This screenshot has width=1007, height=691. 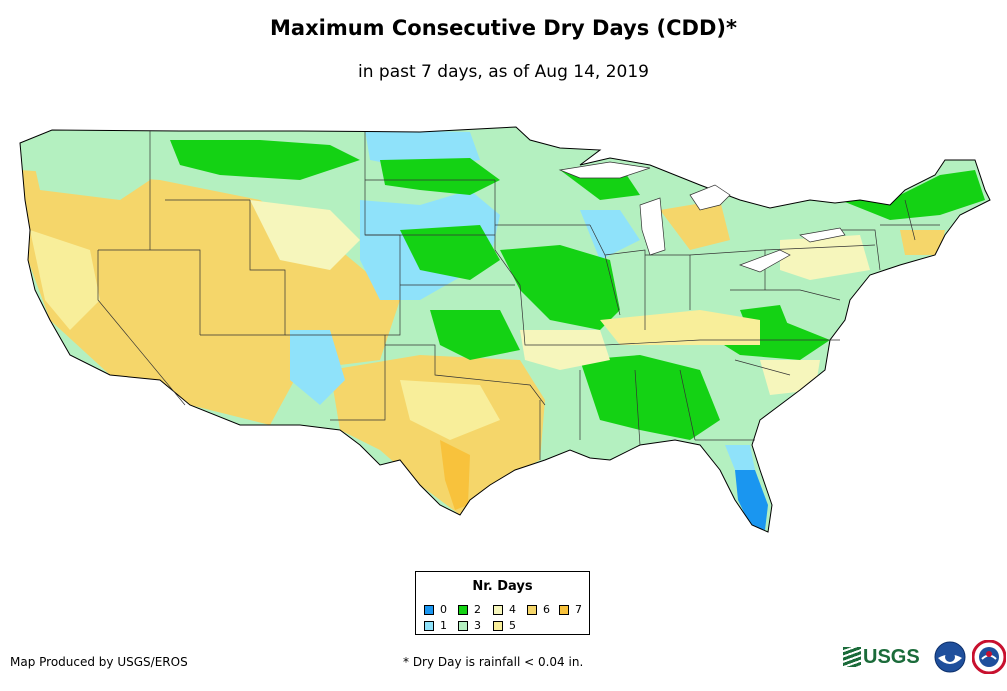 I want to click on legend-label-4: 4, so click(x=512, y=609).